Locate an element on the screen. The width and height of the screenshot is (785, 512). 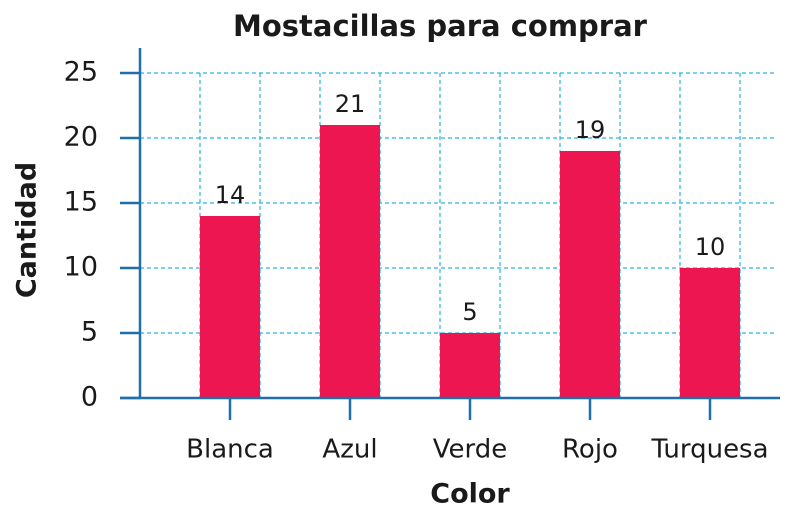
x-tick-label: Verde is located at coordinates (470, 450).